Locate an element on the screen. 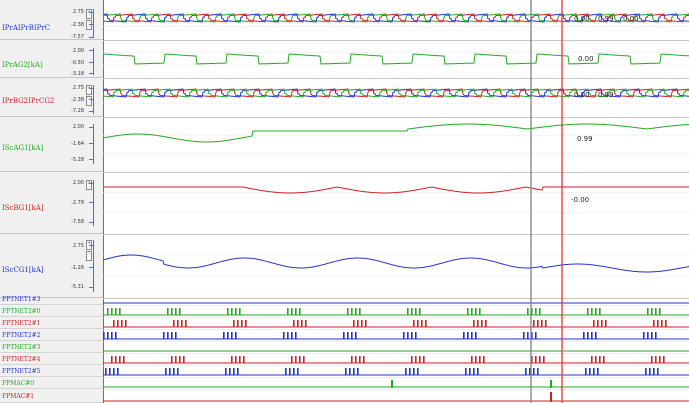 This screenshot has height=403, width=689. analog-channel-4: IScAG1[kA] 2.00 -1.64 -5.28 is located at coordinates (51, 144).